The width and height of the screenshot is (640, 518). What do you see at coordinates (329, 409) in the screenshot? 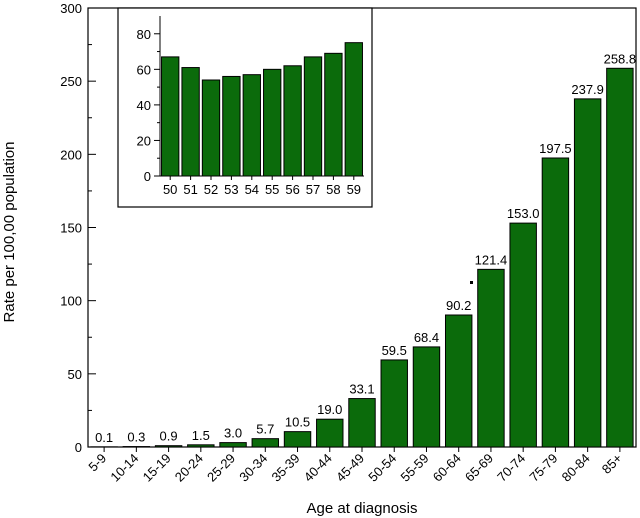
I see `bar-value-label: 19.0` at bounding box center [329, 409].